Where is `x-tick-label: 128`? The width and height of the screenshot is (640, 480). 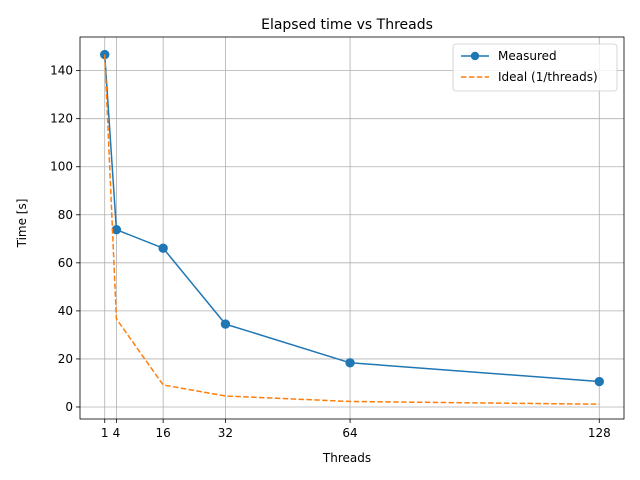 x-tick-label: 128 is located at coordinates (599, 433).